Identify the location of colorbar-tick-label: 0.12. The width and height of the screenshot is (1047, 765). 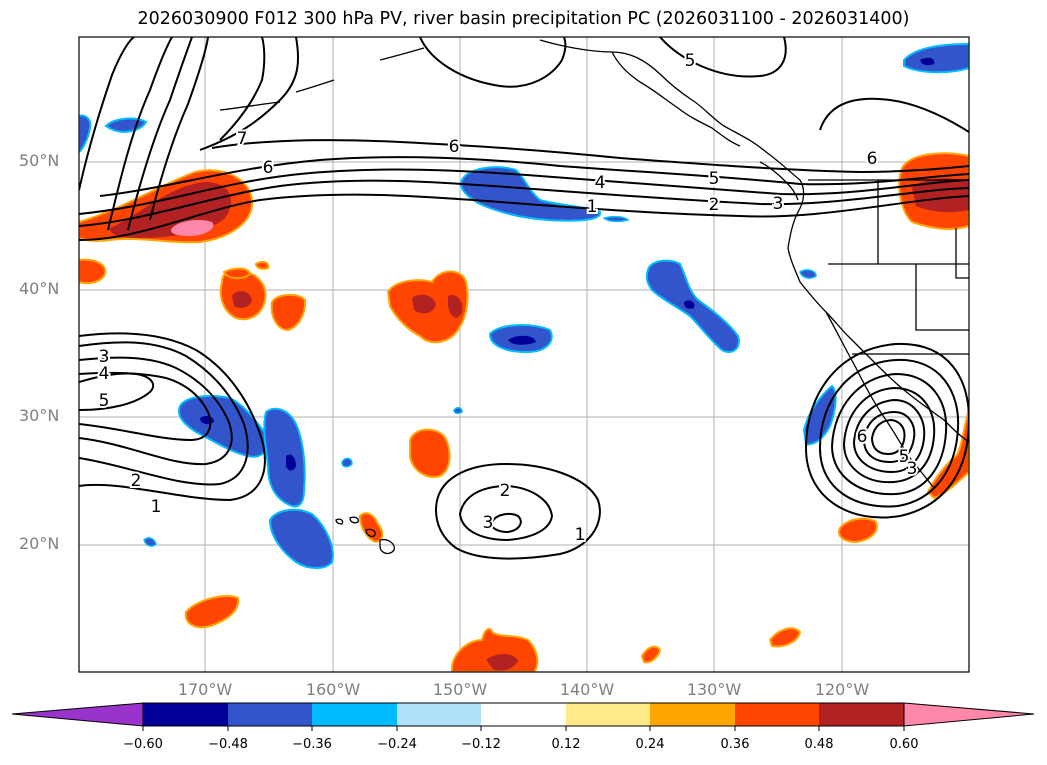
(566, 744).